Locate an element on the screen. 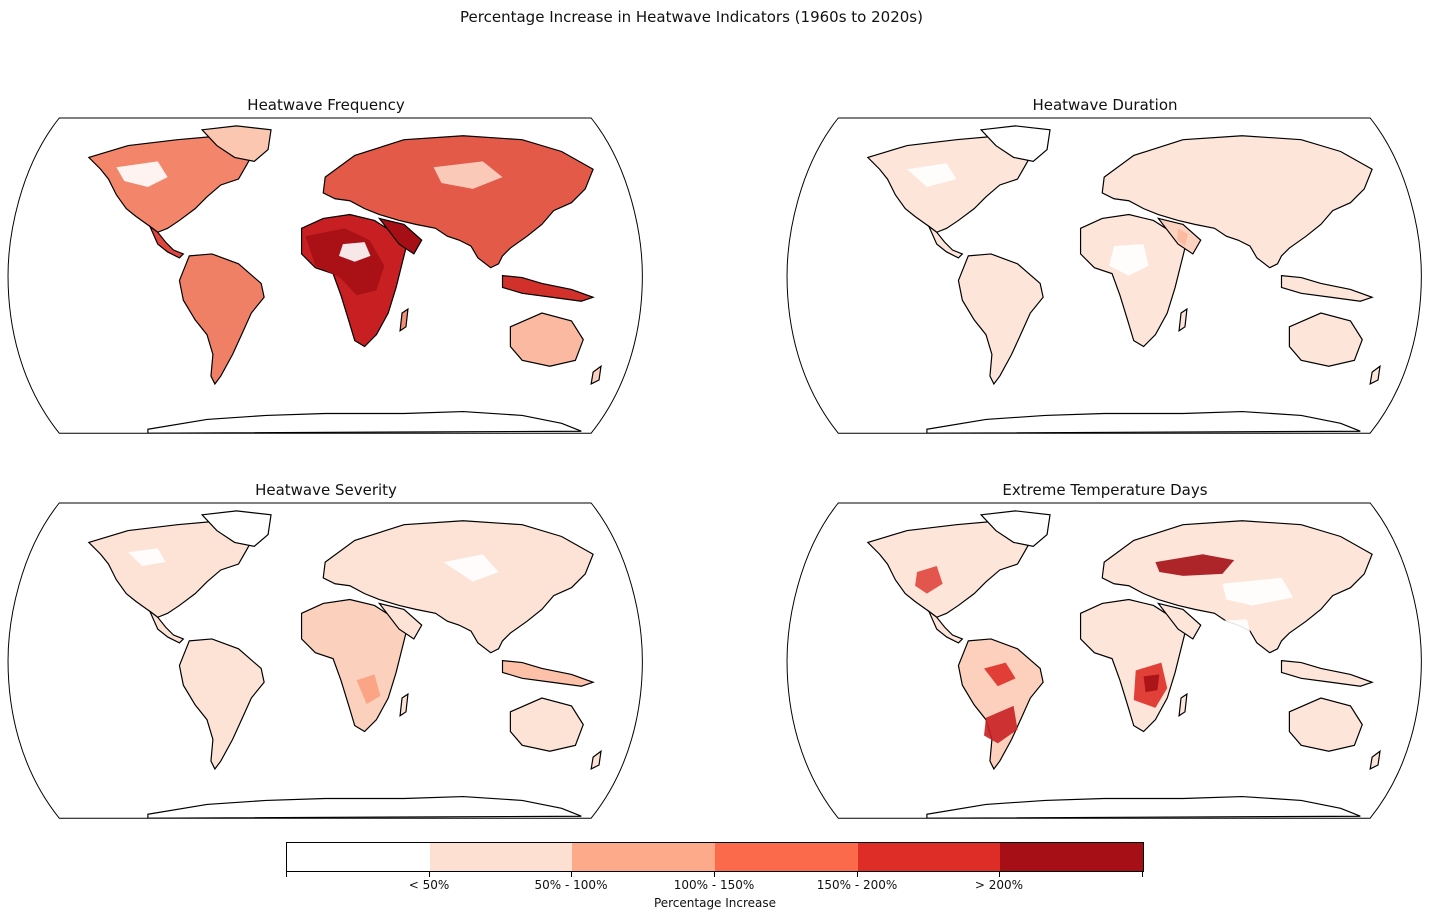  colorbar-bar is located at coordinates (715, 857).